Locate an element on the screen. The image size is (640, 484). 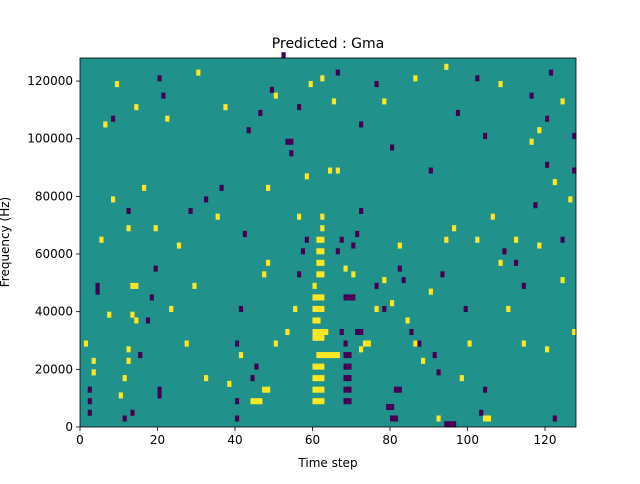
y-tick-label: 120000 is located at coordinates (50, 81).